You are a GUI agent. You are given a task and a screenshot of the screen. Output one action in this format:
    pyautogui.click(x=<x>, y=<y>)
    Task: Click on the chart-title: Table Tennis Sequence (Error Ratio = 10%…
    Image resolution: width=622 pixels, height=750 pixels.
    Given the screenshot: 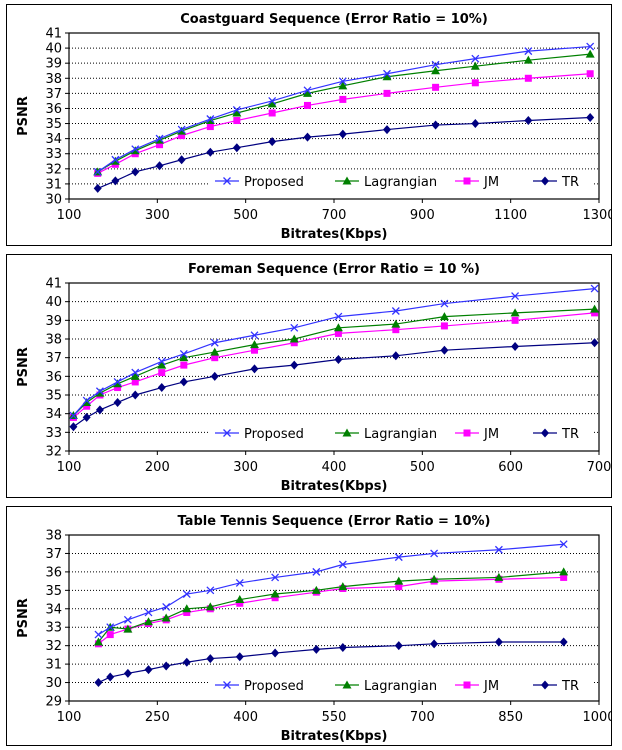 What is the action you would take?
    pyautogui.click(x=333, y=521)
    